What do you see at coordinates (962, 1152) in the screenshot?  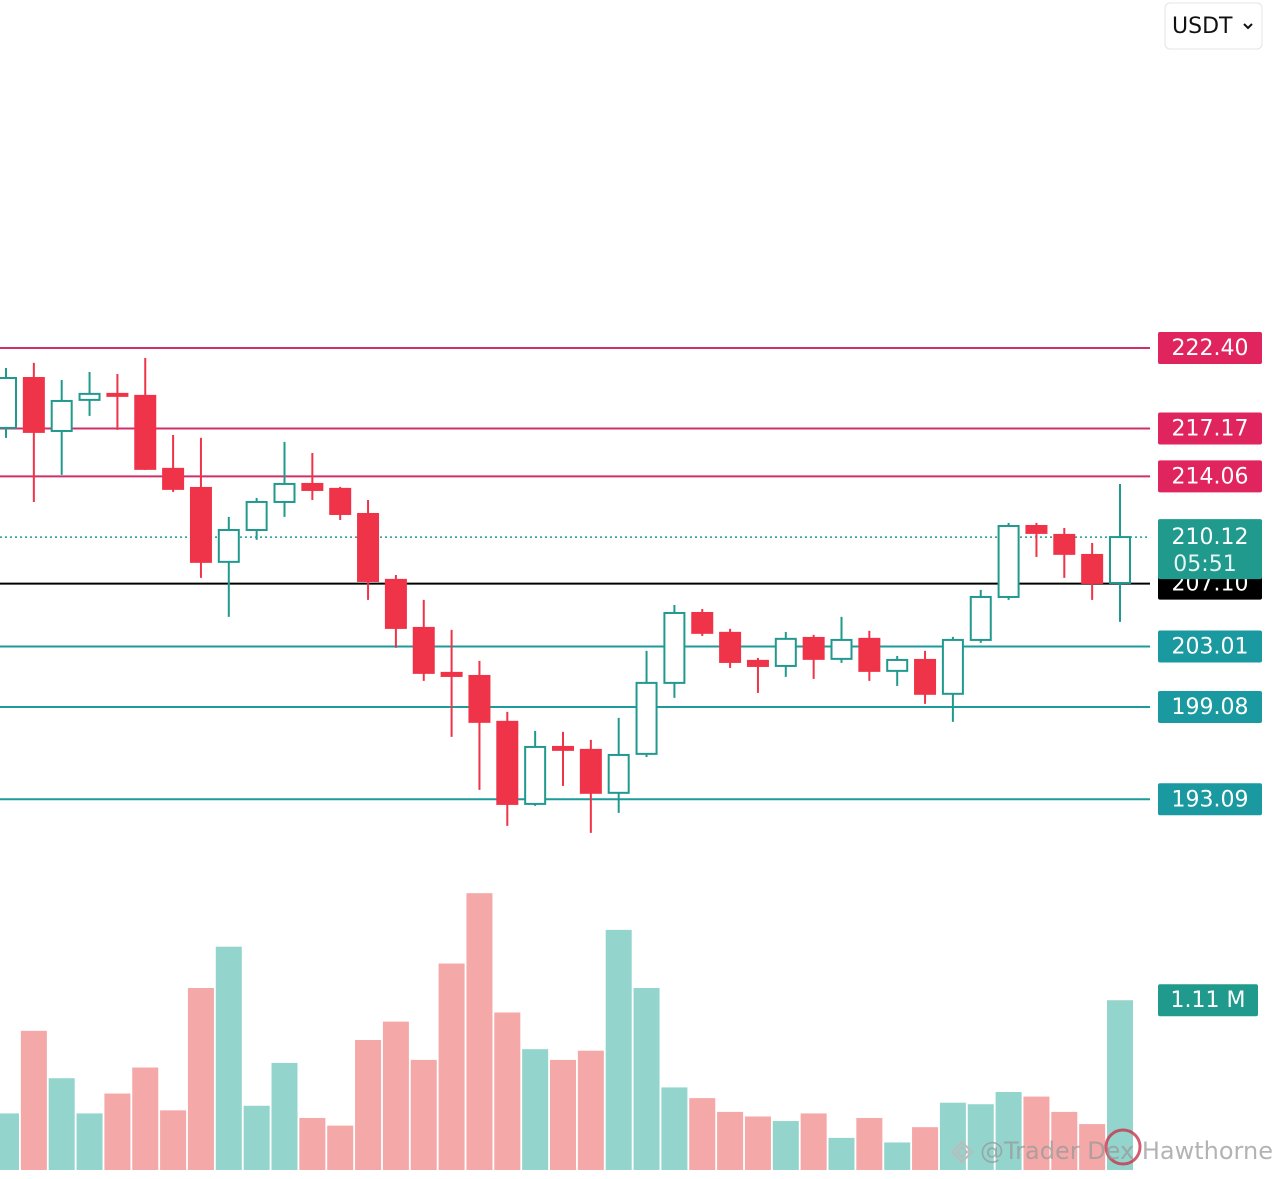 I see `watermark-logo` at bounding box center [962, 1152].